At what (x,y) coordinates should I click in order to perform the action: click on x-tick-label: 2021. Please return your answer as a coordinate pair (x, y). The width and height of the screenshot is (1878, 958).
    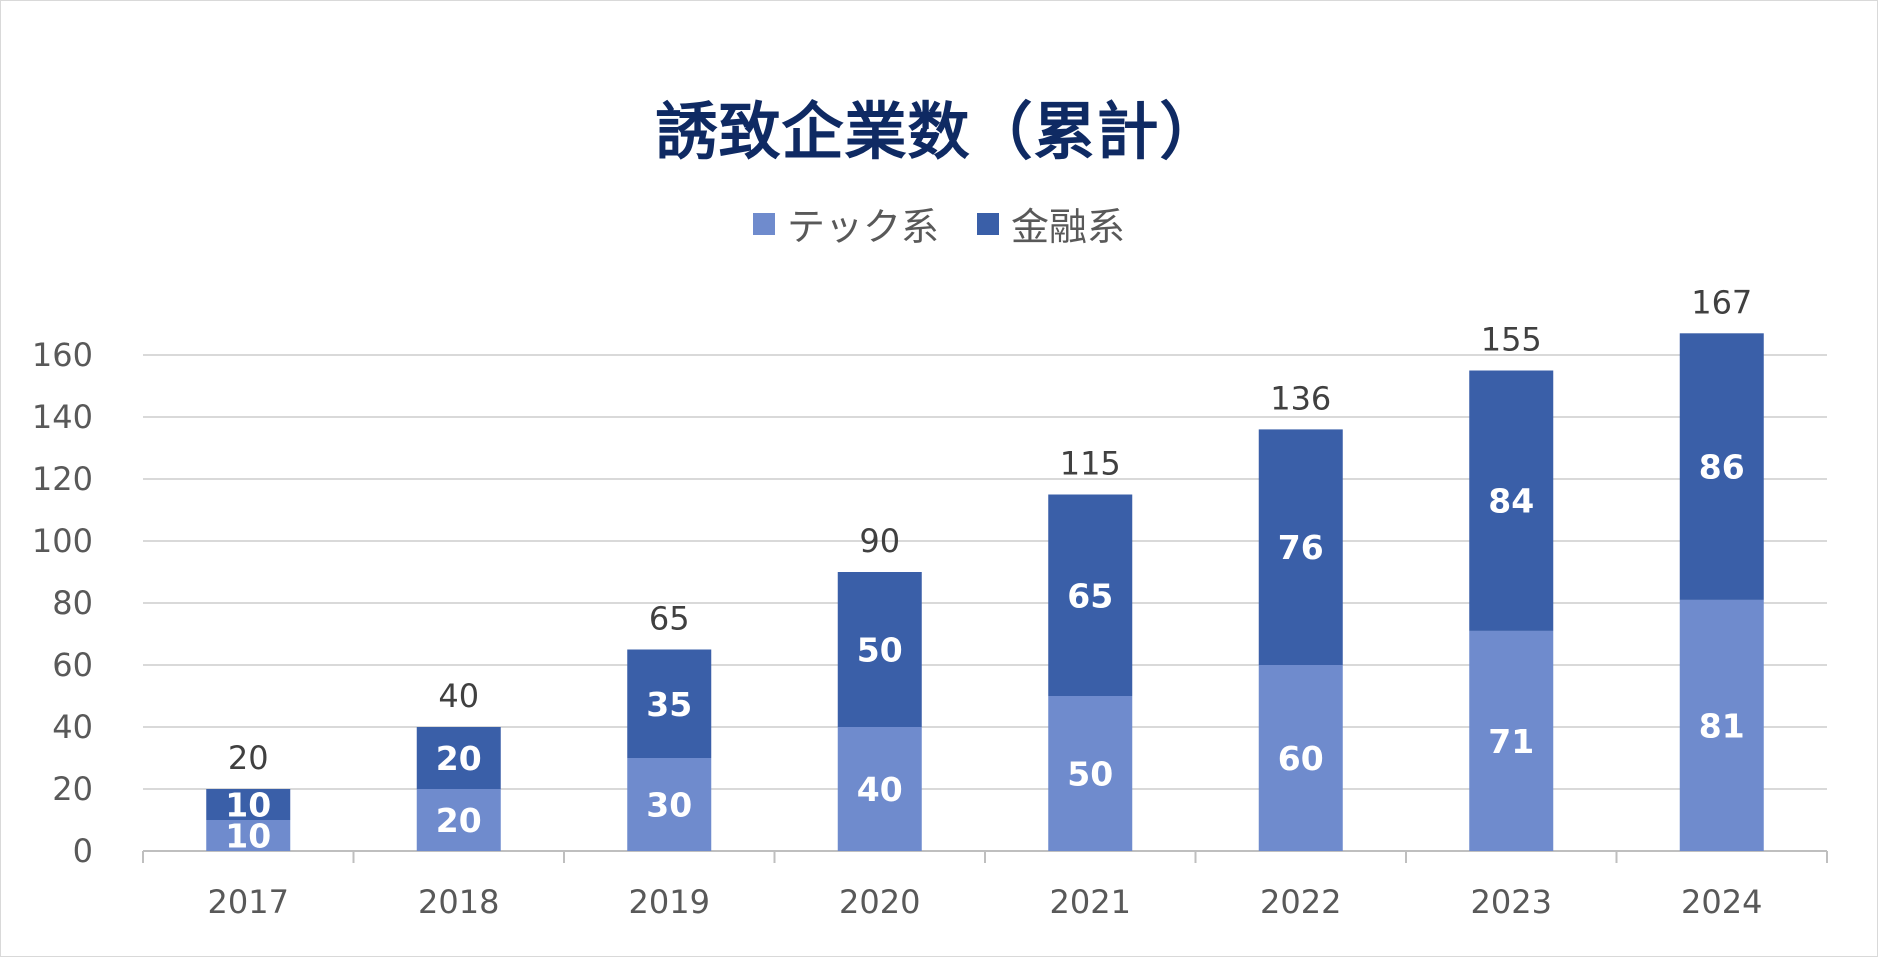
    Looking at the image, I should click on (1090, 902).